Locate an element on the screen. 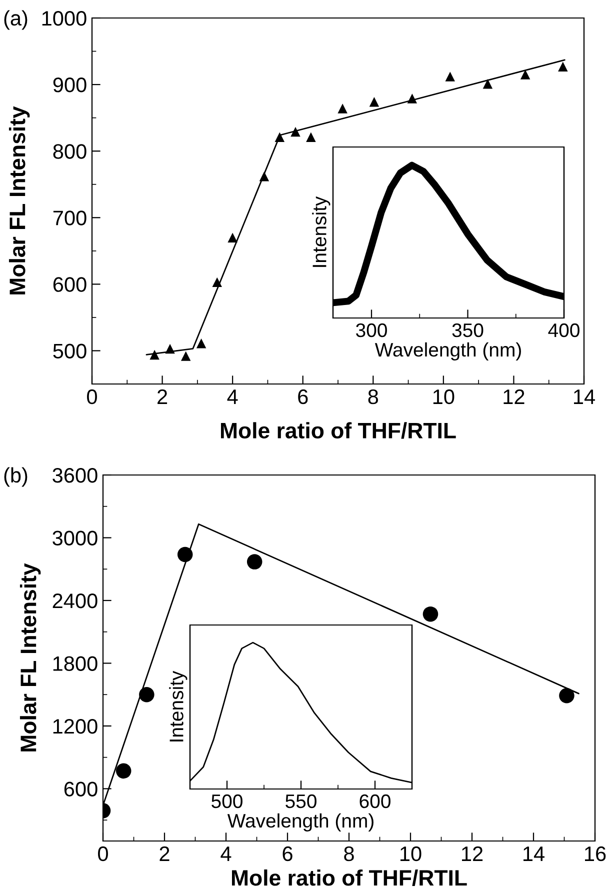 Image resolution: width=607 pixels, height=892 pixels. y-tick-label: 500 is located at coordinates (69, 351).